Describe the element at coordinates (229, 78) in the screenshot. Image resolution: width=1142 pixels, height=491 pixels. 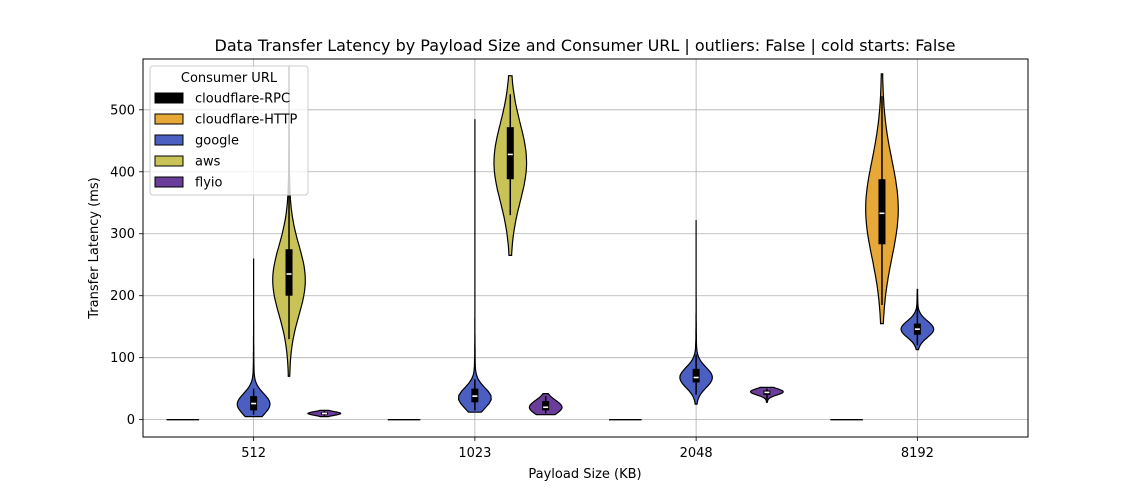
I see `legend-title: Consumer URL` at that location.